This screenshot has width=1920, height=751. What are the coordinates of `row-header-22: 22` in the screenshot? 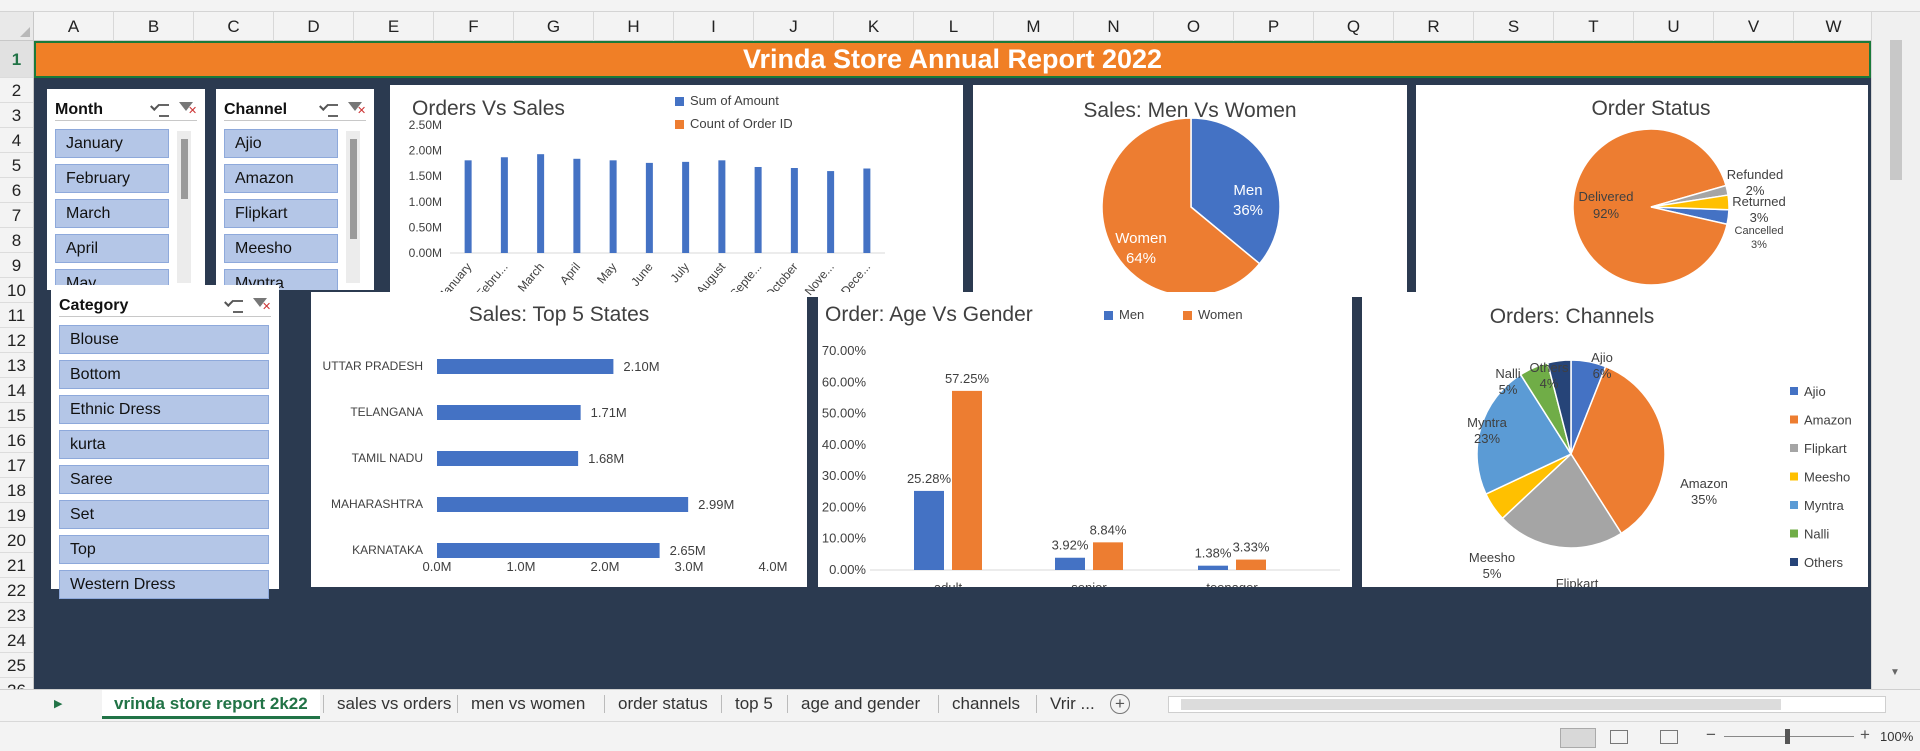 It's located at (16, 590).